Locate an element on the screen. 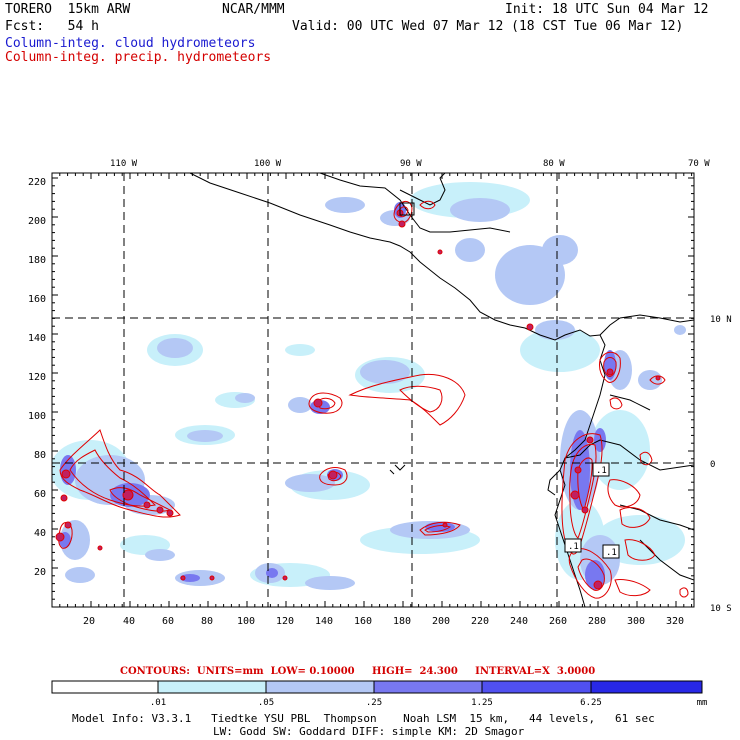  precip-field-title: Column-integ. precip. hydrometeors is located at coordinates (138, 57).